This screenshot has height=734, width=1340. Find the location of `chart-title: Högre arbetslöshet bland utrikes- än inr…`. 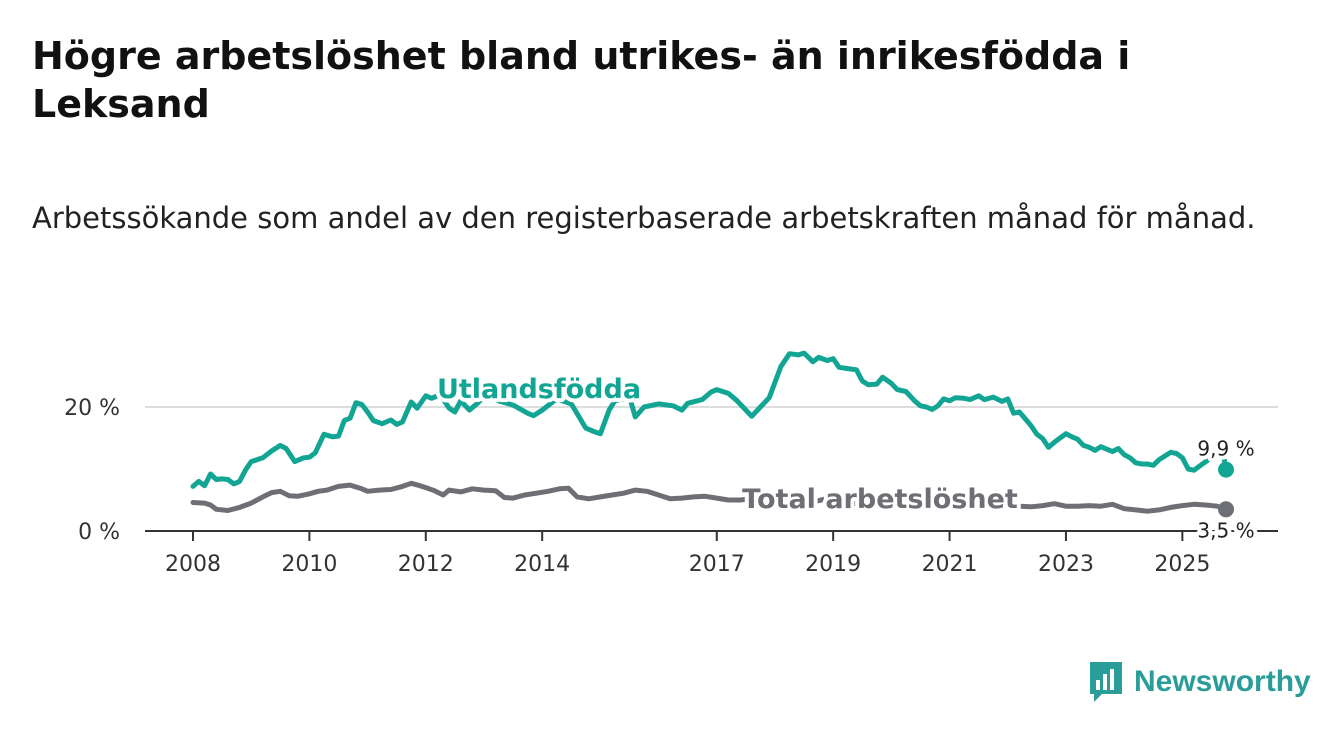

chart-title: Högre arbetslöshet bland utrikes- än inr… is located at coordinates (581, 80).